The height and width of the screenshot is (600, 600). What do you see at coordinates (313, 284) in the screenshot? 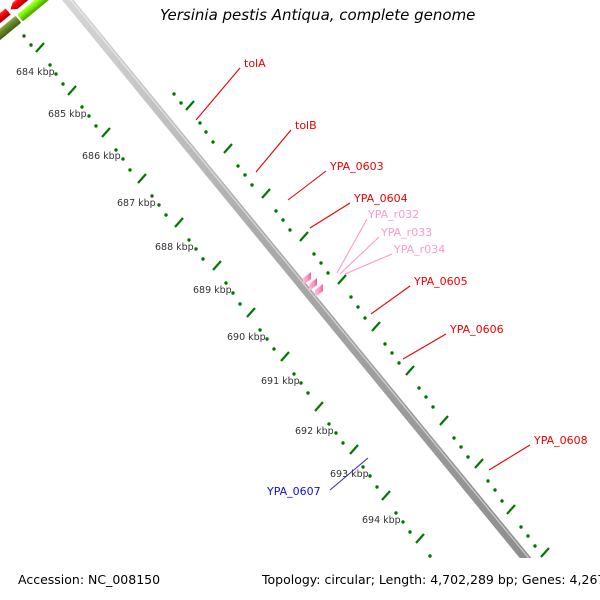
I see `trna-chevrons` at bounding box center [313, 284].